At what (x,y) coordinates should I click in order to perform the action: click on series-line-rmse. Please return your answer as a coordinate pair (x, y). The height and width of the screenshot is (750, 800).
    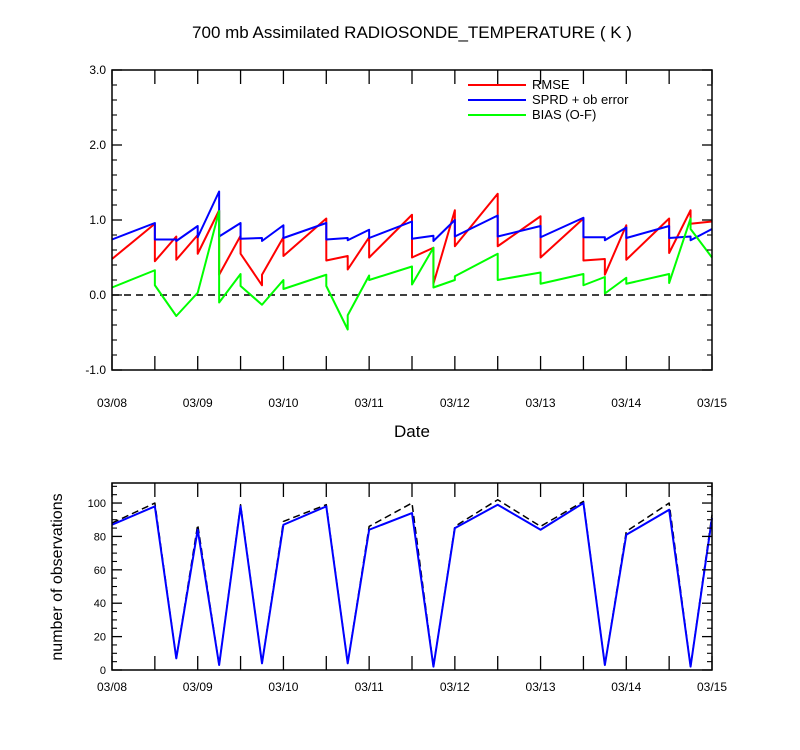
    Looking at the image, I should click on (412, 239).